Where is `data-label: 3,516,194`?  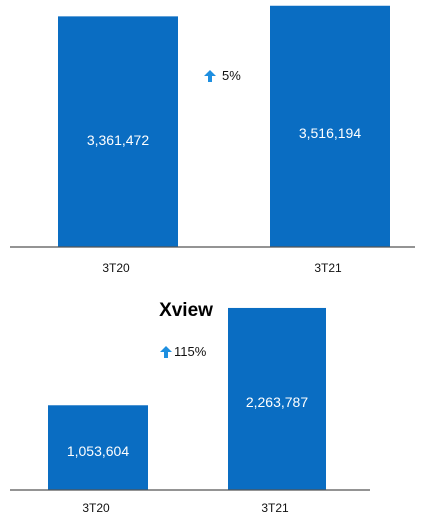
data-label: 3,516,194 is located at coordinates (330, 133).